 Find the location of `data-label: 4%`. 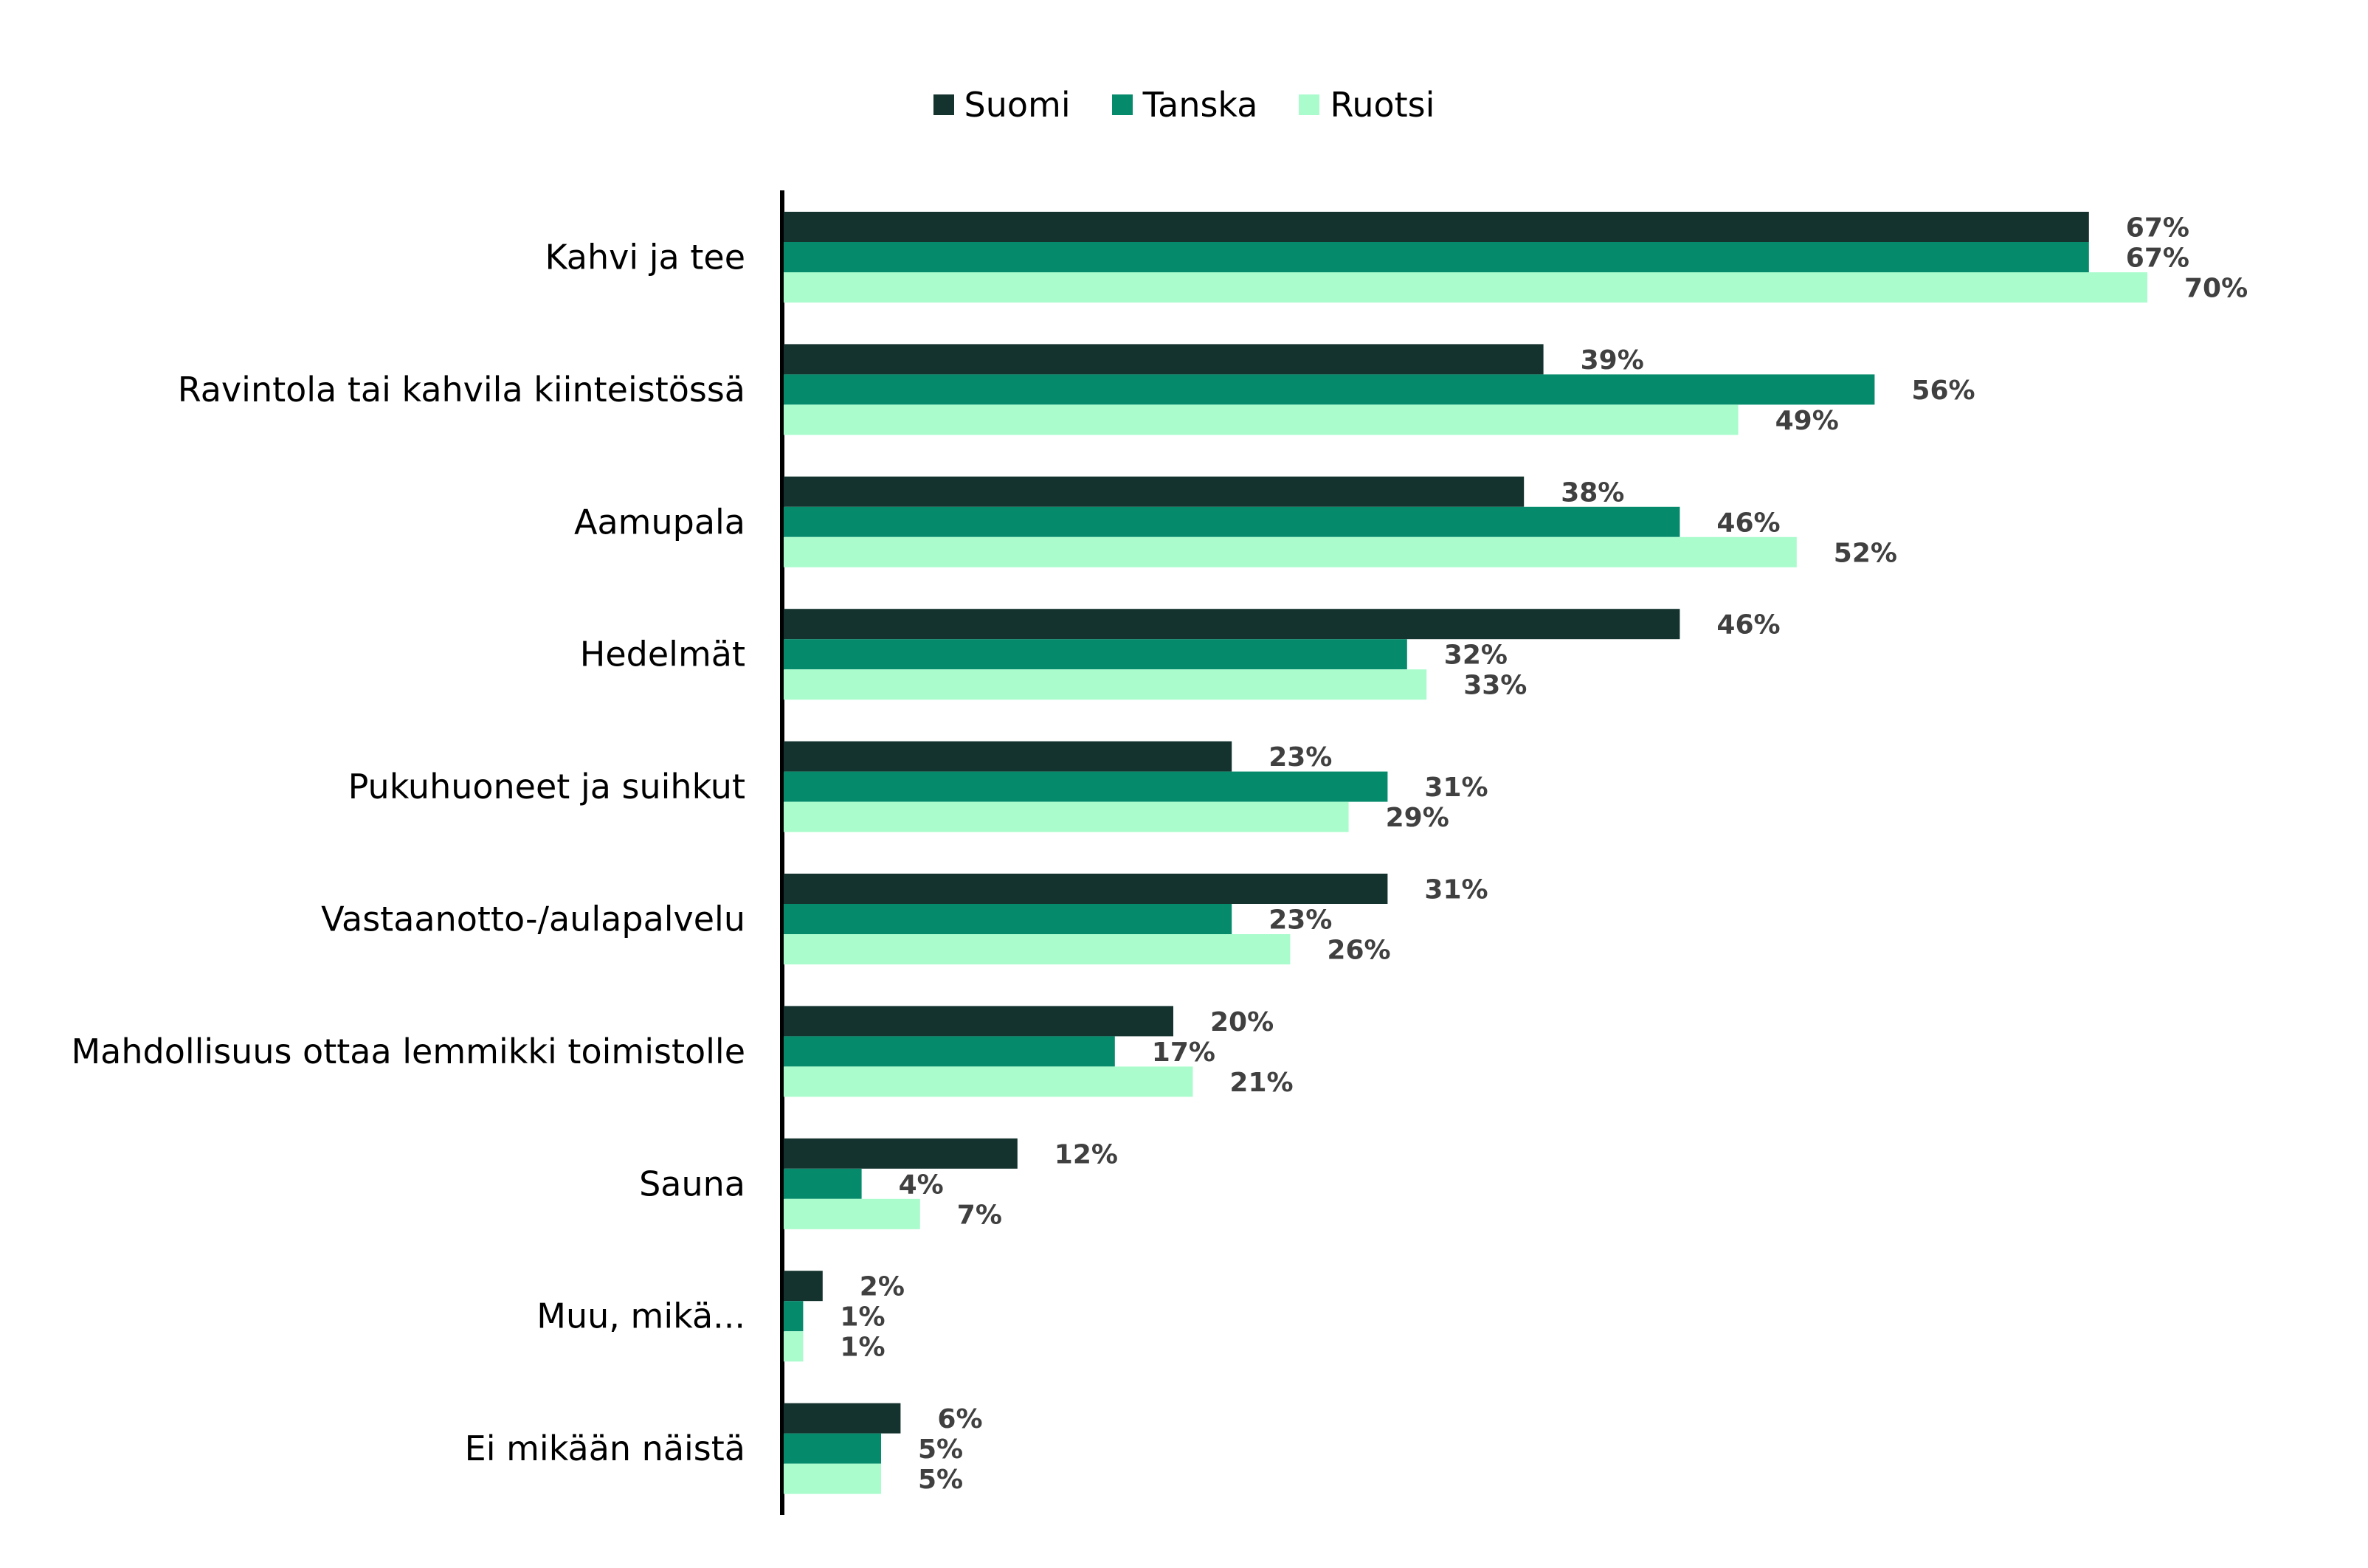

data-label: 4% is located at coordinates (922, 1185).